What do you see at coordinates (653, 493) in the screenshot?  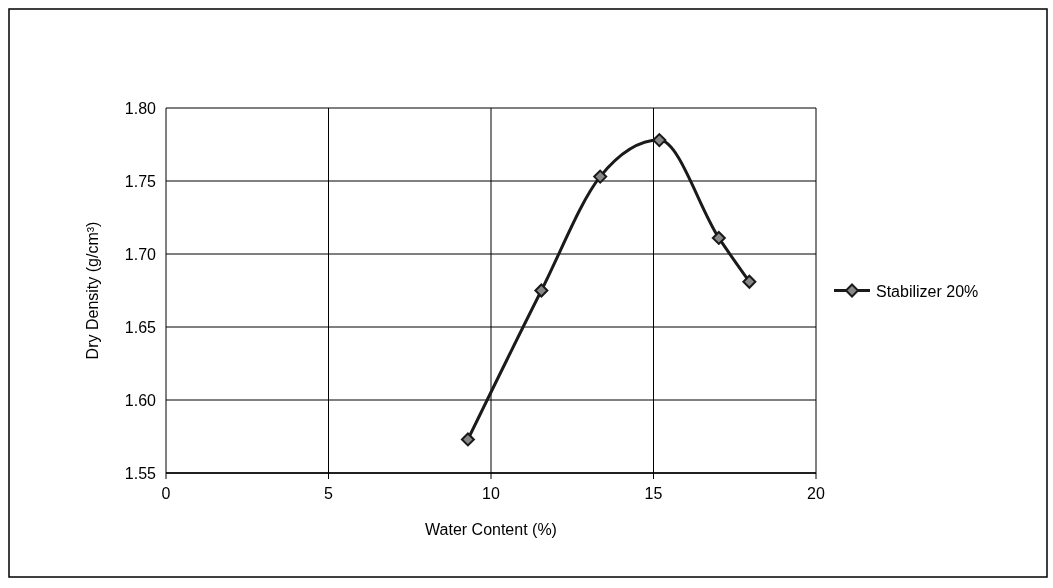 I see `x-tick-label: 15` at bounding box center [653, 493].